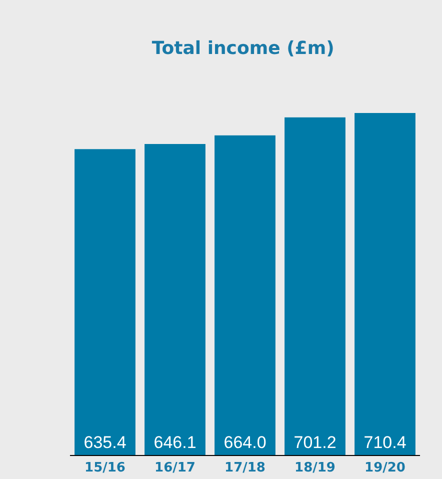  What do you see at coordinates (315, 468) in the screenshot?
I see `x-tick-label: 18/19` at bounding box center [315, 468].